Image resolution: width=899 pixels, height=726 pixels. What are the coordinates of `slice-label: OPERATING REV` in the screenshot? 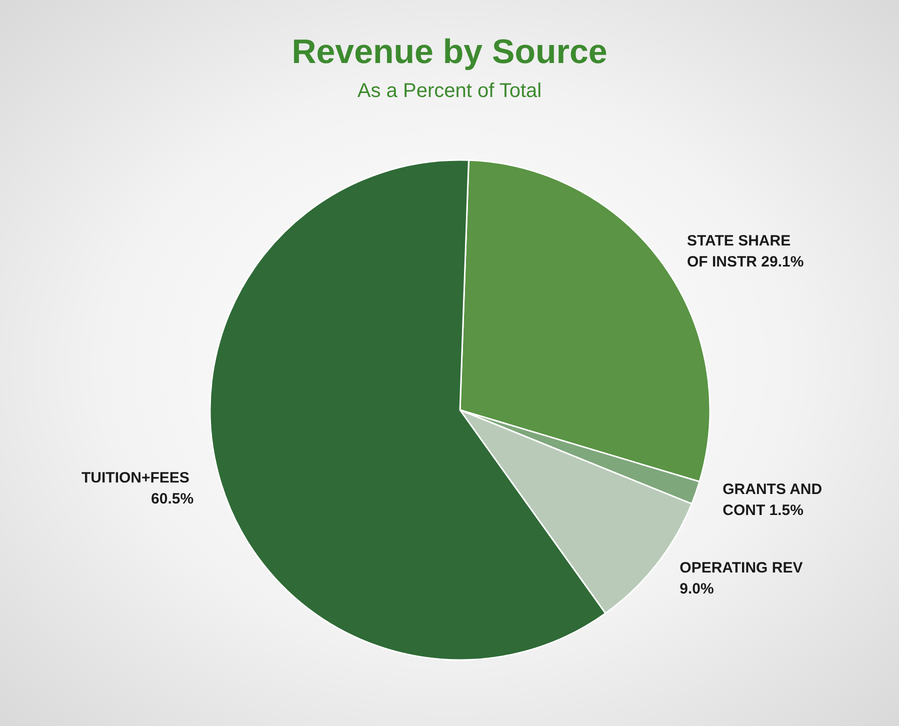 It's located at (743, 567).